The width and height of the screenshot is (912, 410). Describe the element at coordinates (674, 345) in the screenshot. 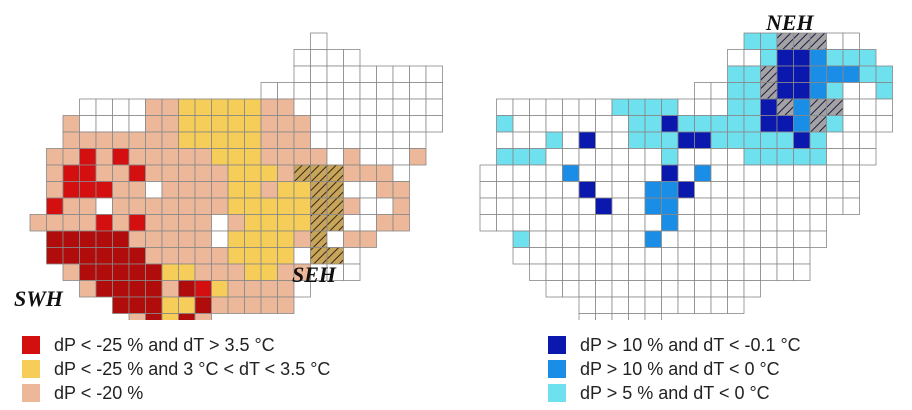

I see `legend-item-strong-wetting: dP > 10 % and dT < -0.1 °C` at that location.